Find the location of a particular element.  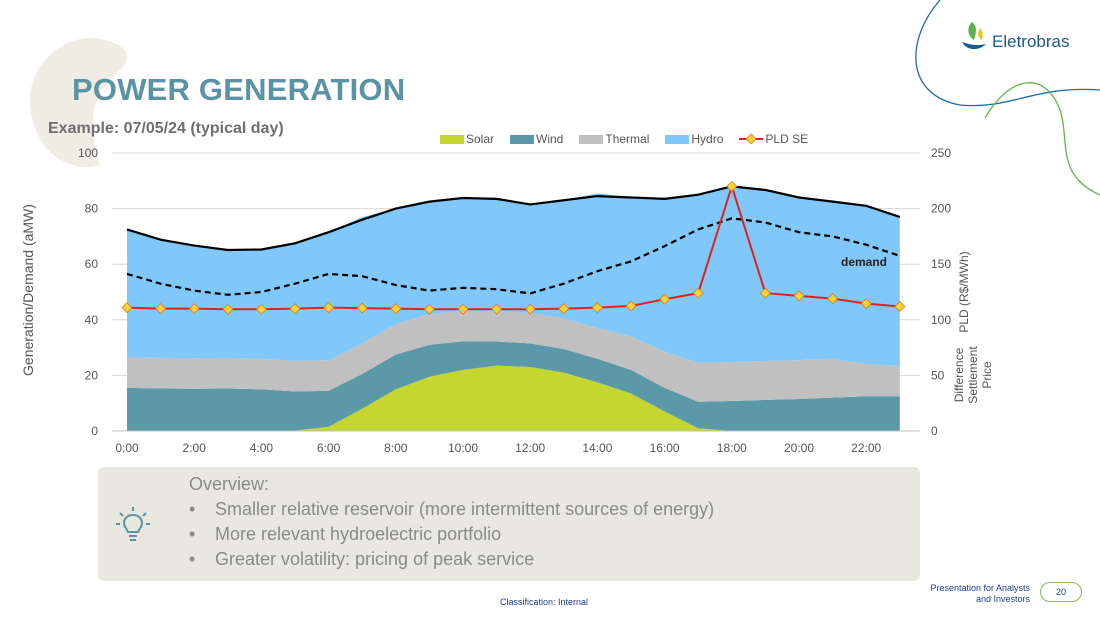

legend-item-wind: Wind is located at coordinates (536, 139).